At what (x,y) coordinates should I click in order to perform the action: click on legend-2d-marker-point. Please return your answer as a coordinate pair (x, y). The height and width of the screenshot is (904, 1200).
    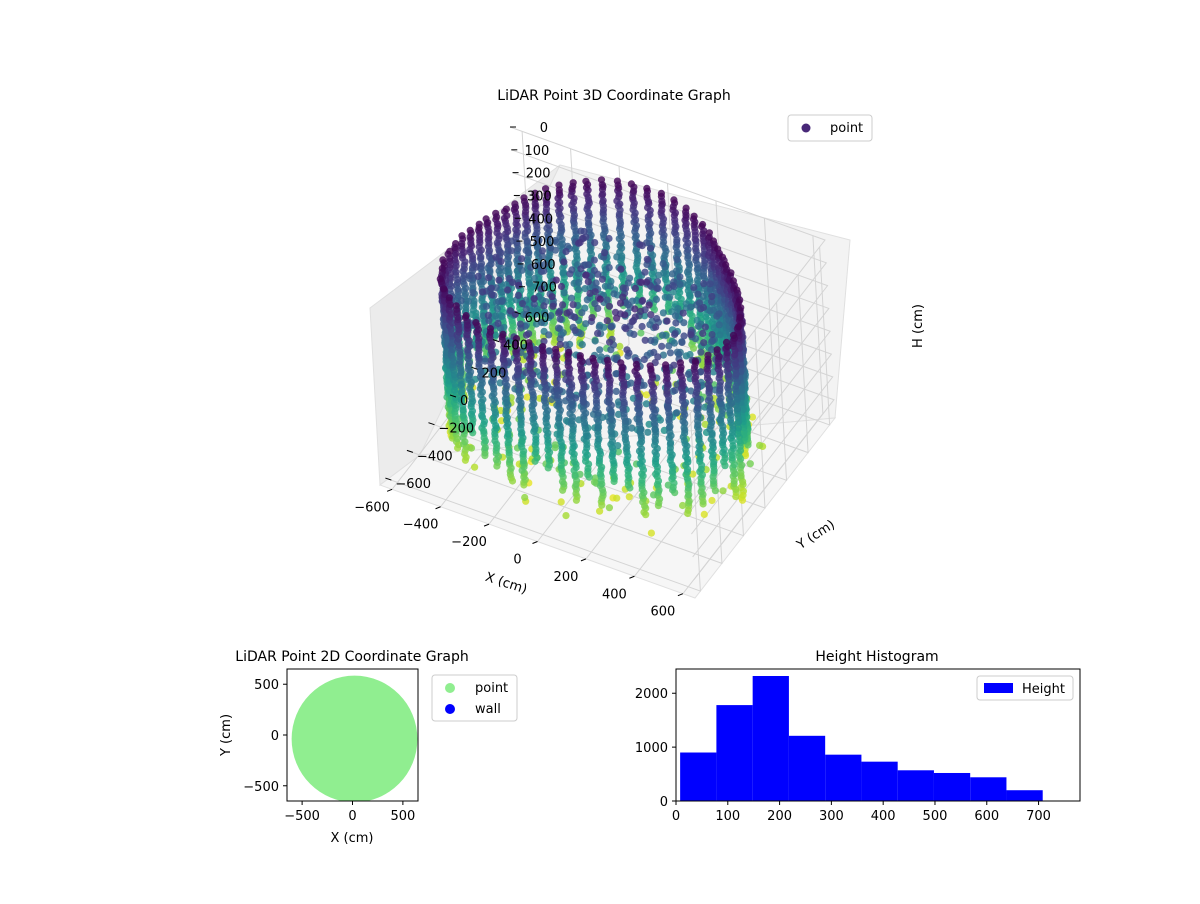
    Looking at the image, I should click on (450, 688).